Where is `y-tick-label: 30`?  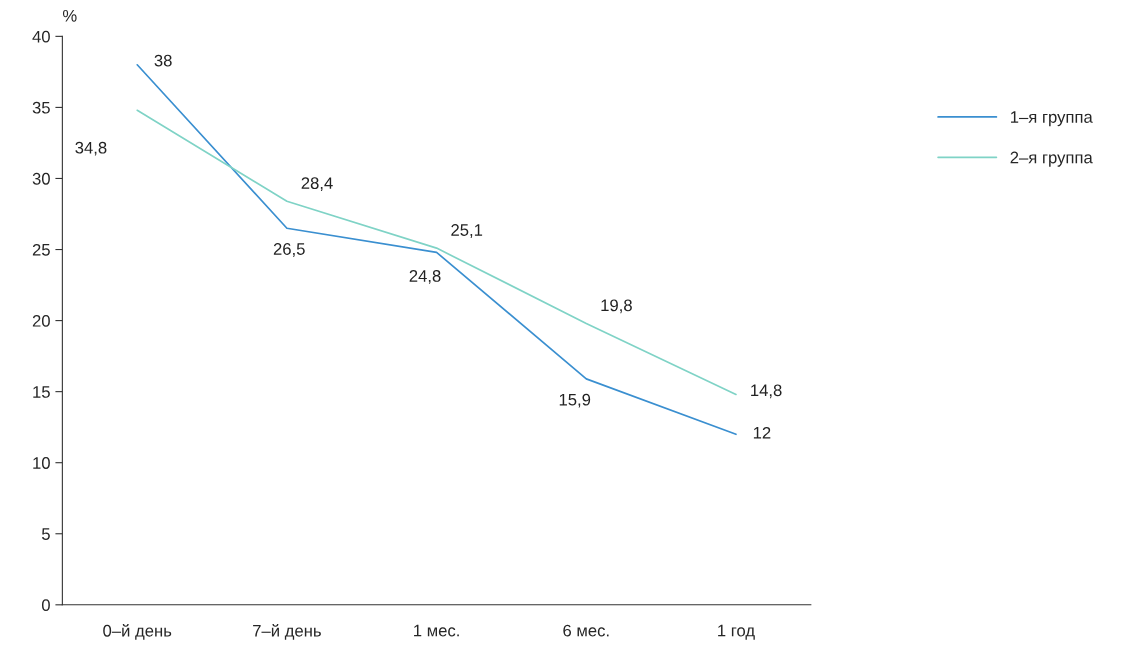
y-tick-label: 30 is located at coordinates (41, 178).